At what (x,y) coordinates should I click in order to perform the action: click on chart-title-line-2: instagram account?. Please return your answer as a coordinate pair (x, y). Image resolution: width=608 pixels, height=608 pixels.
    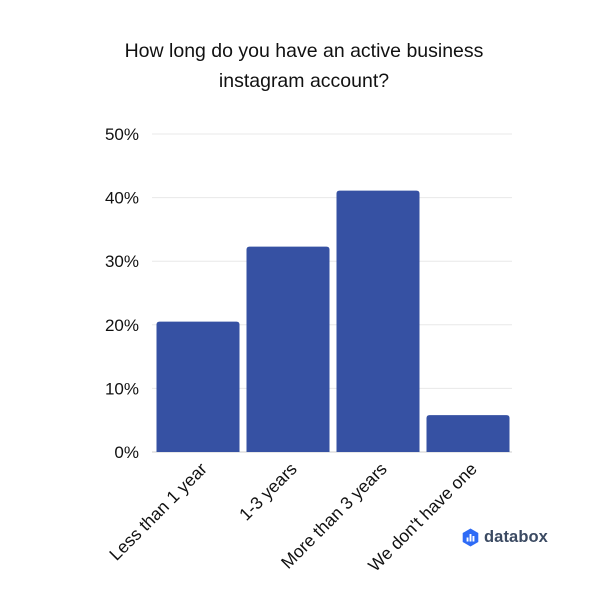
    Looking at the image, I should click on (304, 81).